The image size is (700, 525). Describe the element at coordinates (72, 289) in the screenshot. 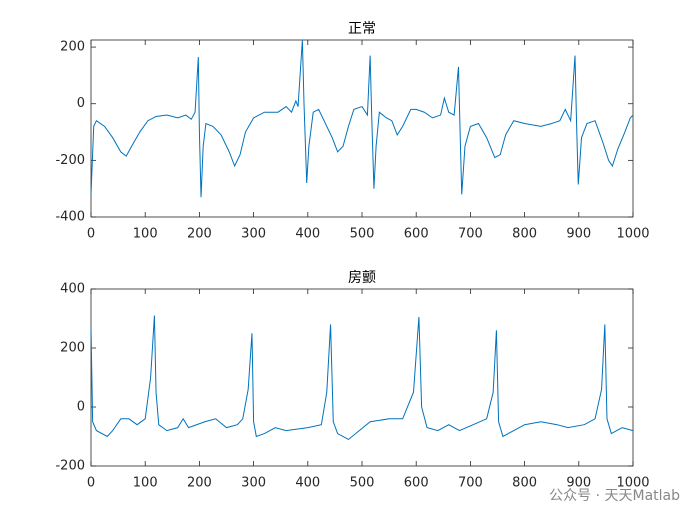

I see `y-tick-label: 400` at that location.